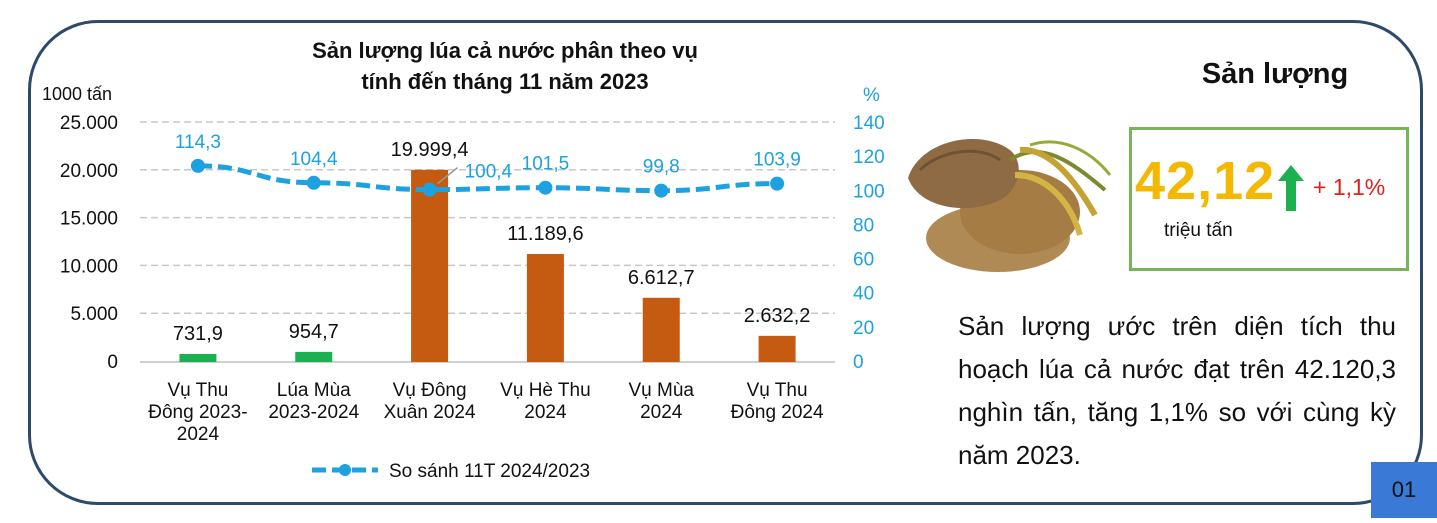 This screenshot has width=1437, height=523. Describe the element at coordinates (863, 260) in the screenshot. I see `y-right-tick: 60` at that location.